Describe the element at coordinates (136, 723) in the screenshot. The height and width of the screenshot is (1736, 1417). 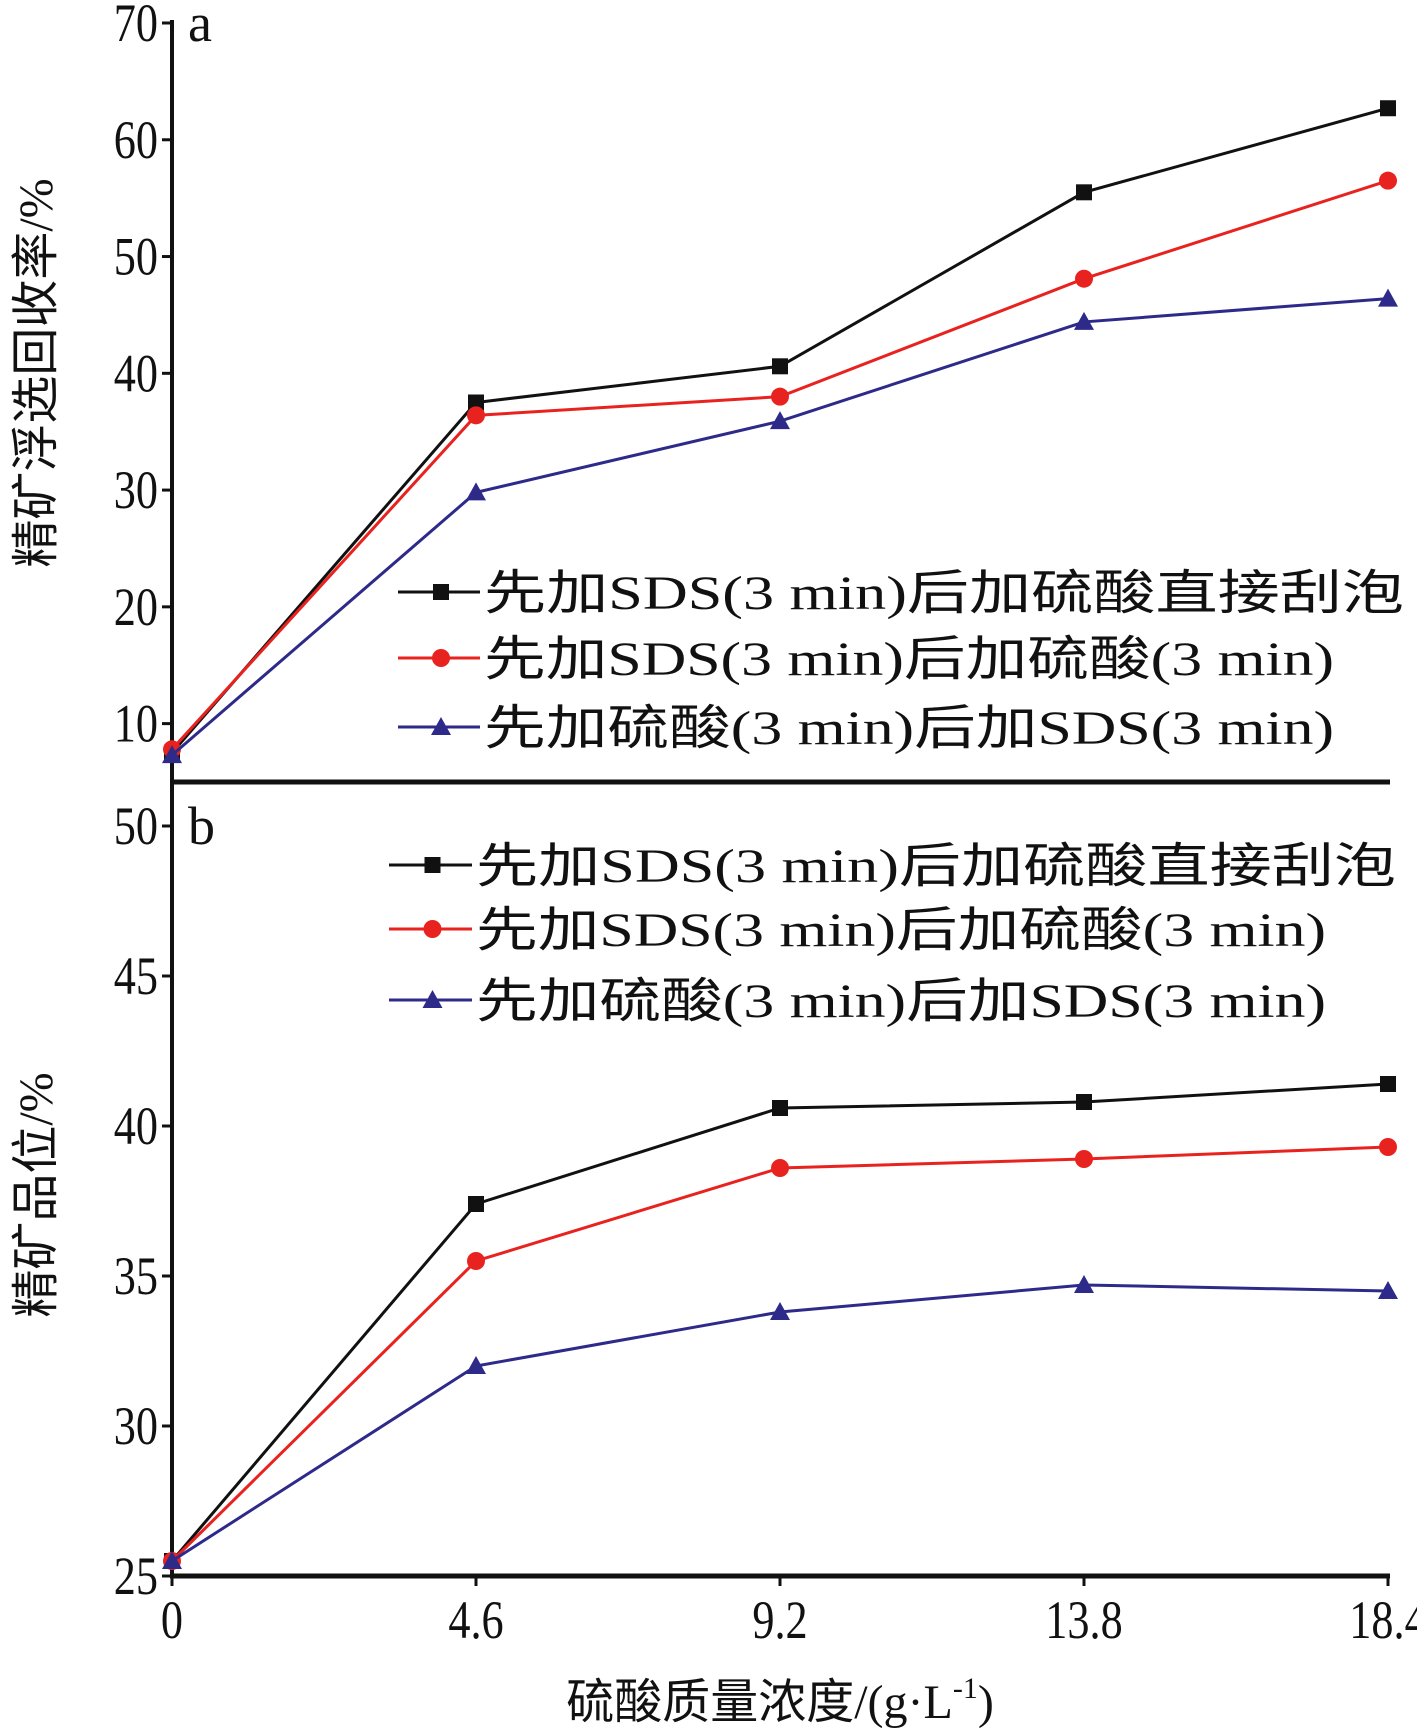
I see `y-tick-label: 10` at that location.